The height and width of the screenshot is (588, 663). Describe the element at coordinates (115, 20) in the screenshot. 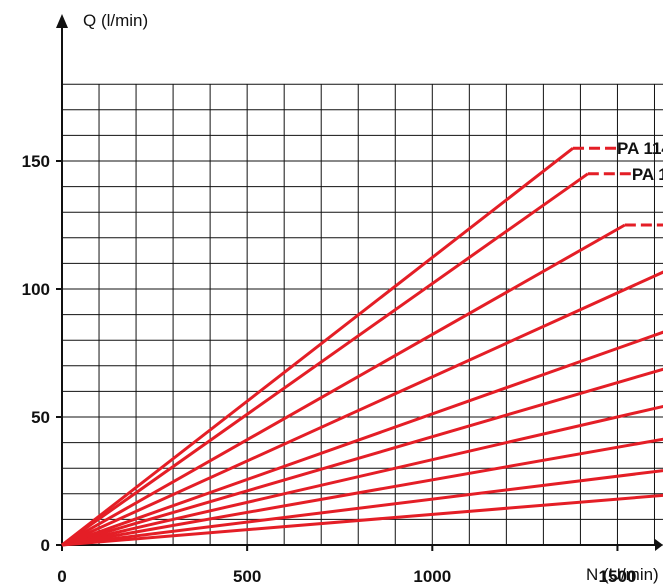

I see `y-axis-label: Q (l/min)` at that location.